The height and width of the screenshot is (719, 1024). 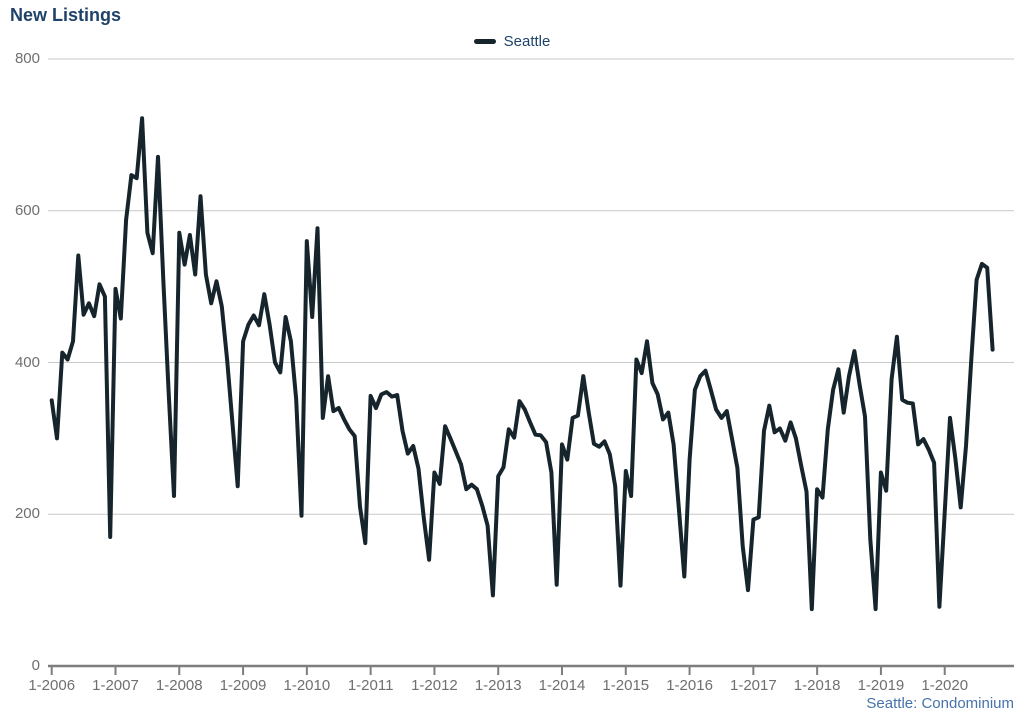 I want to click on x-tick-label-1-2011: 1-2011, so click(x=370, y=685).